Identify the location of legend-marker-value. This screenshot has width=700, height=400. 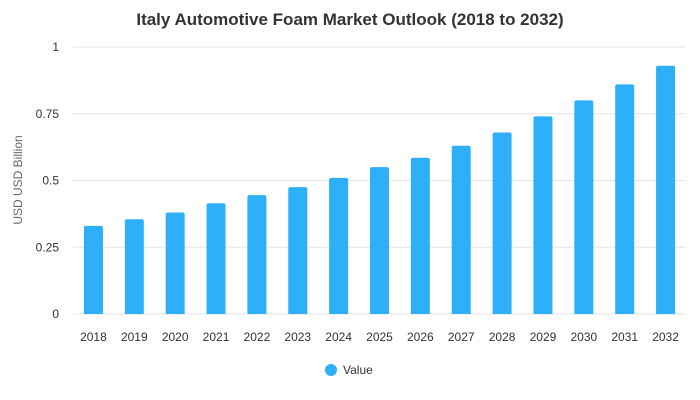
(331, 370).